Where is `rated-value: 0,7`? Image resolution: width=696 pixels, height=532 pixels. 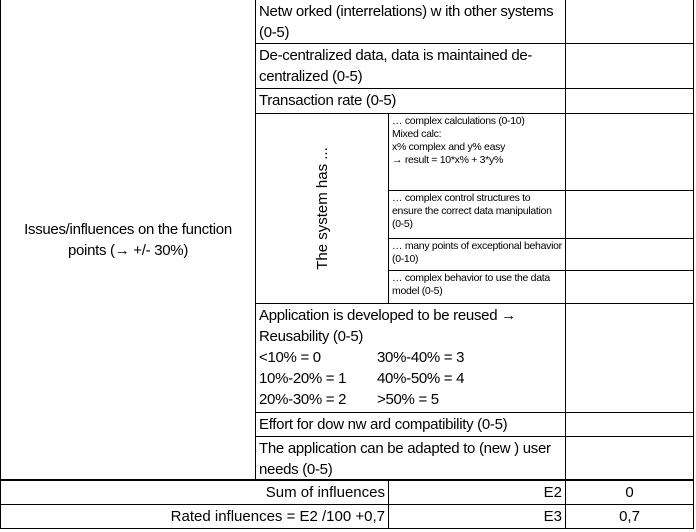 rated-value: 0,7 is located at coordinates (630, 517).